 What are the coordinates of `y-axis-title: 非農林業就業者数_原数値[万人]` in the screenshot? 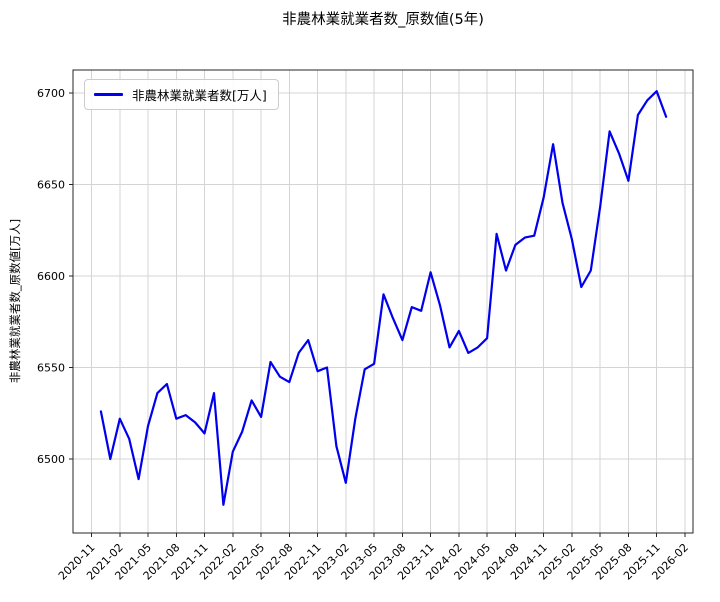 It's located at (15, 301).